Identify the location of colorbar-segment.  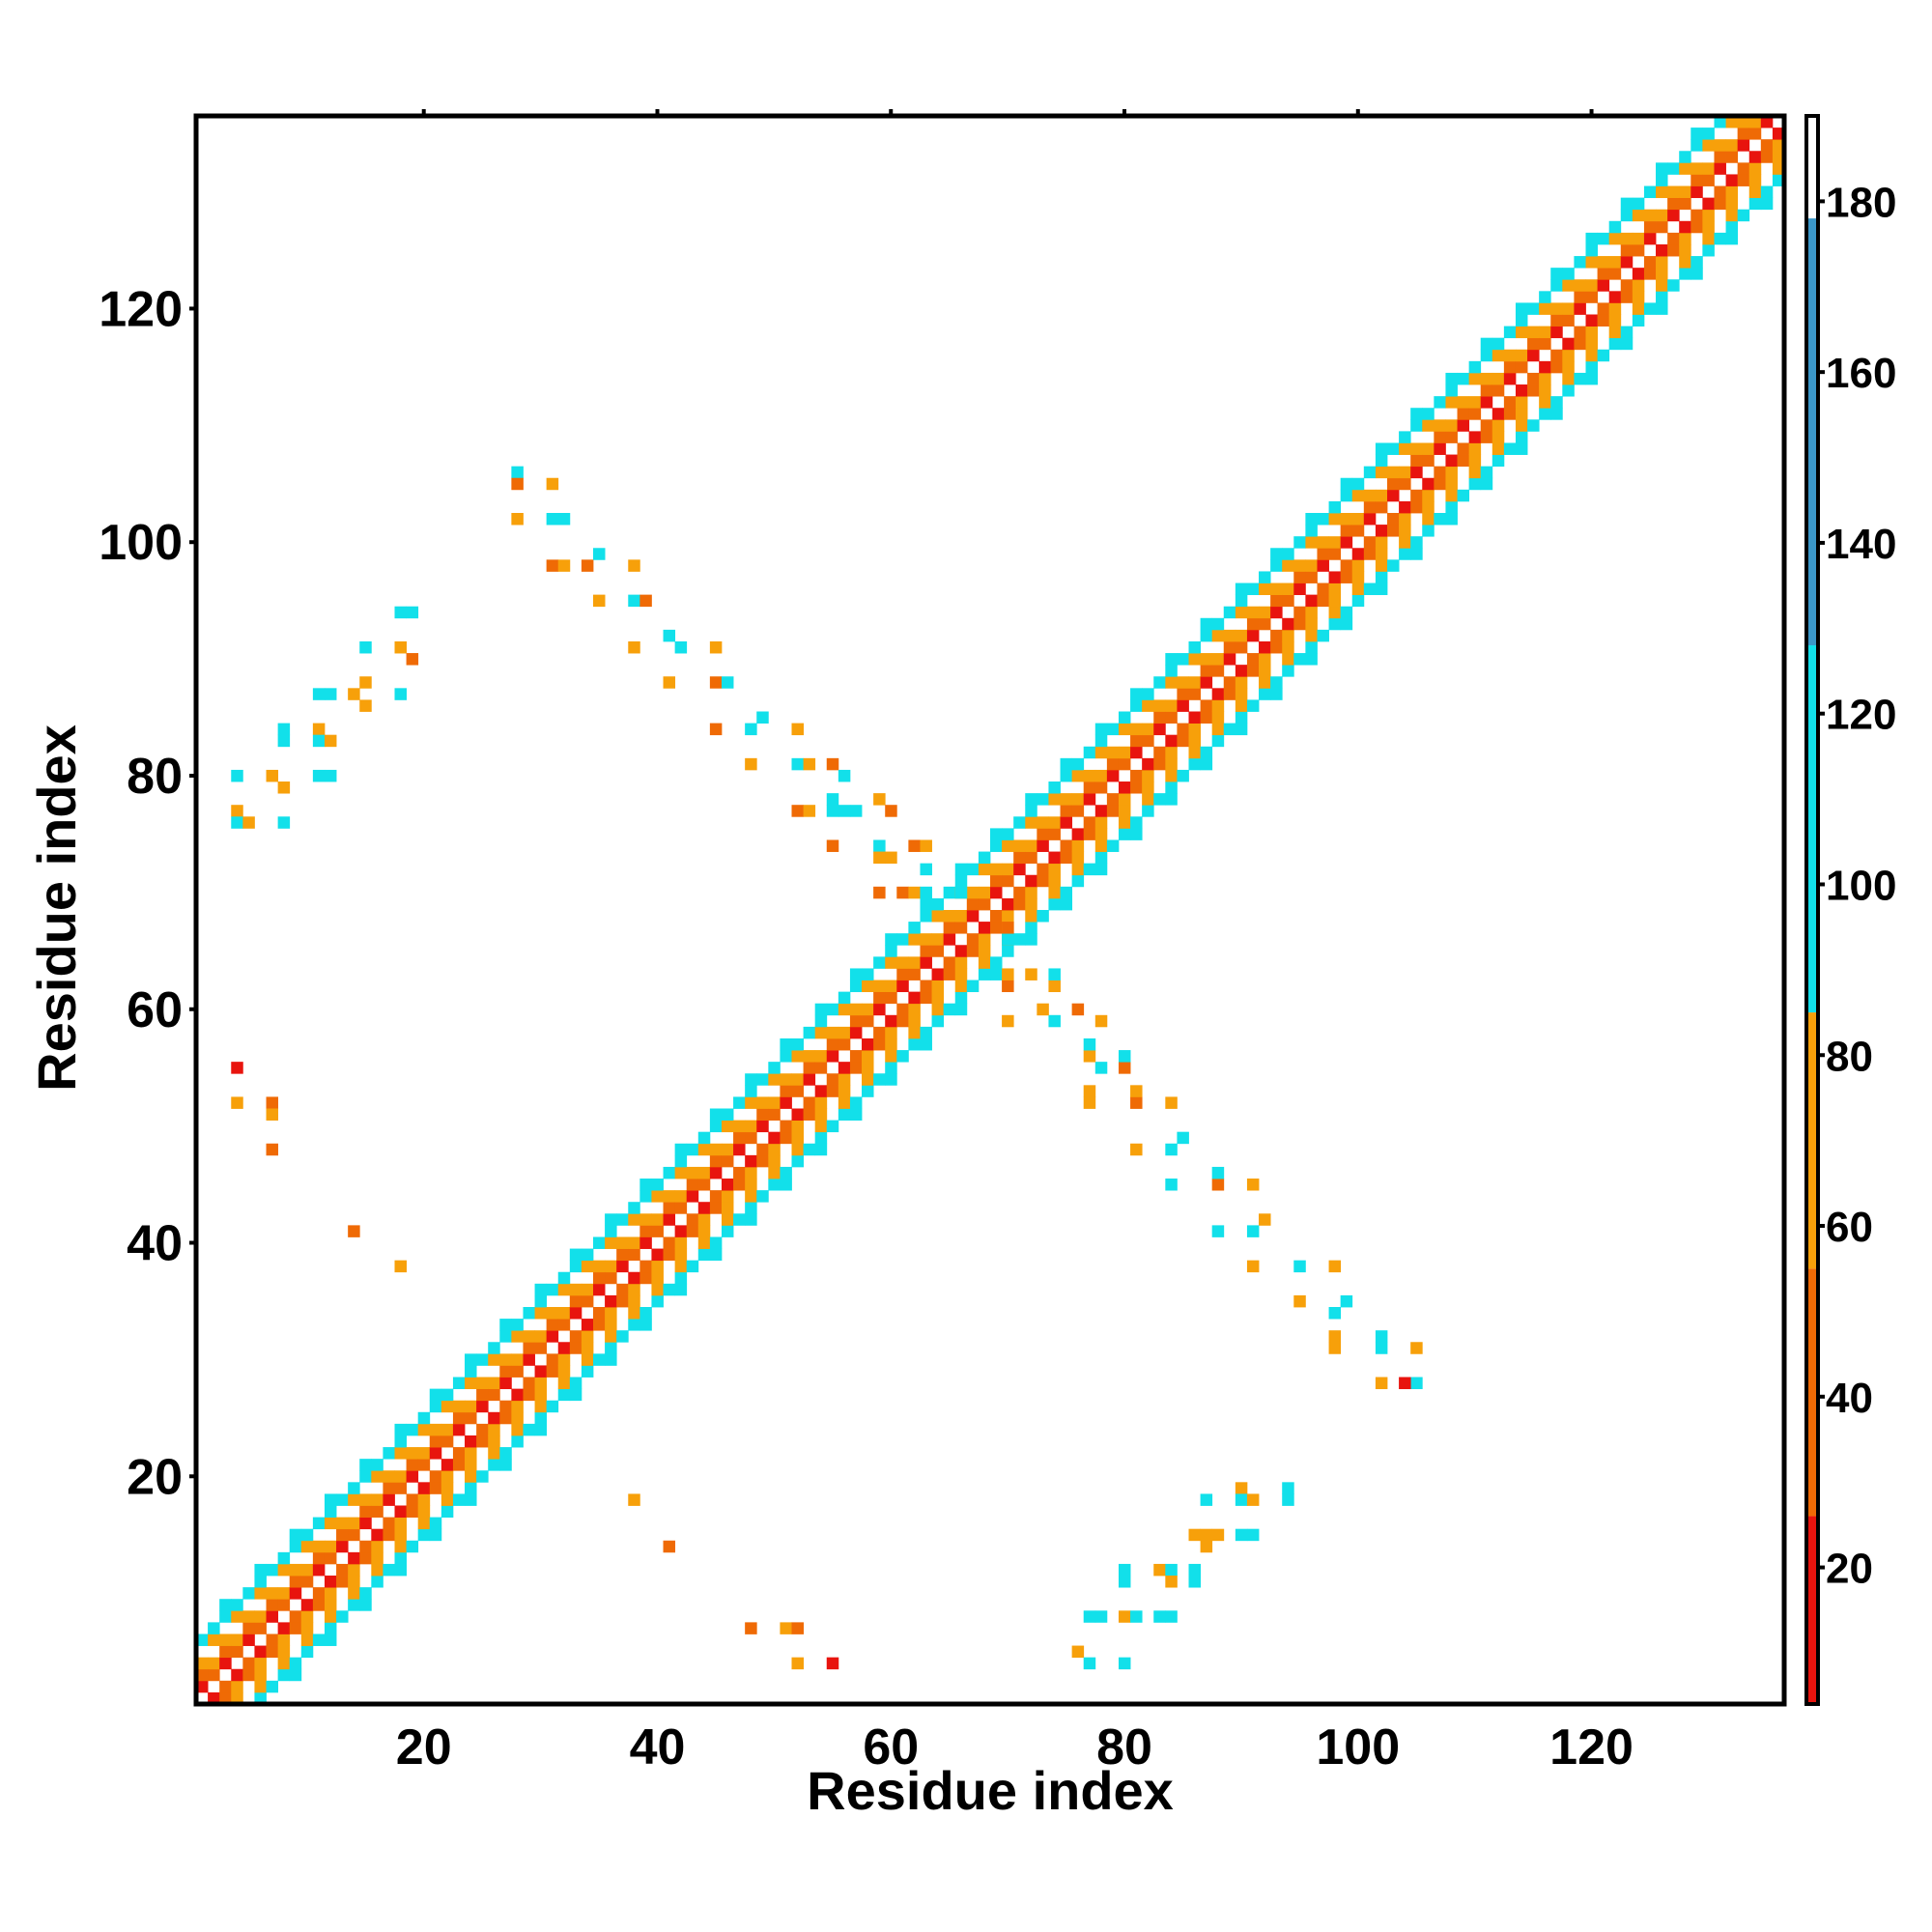
(1812, 1392).